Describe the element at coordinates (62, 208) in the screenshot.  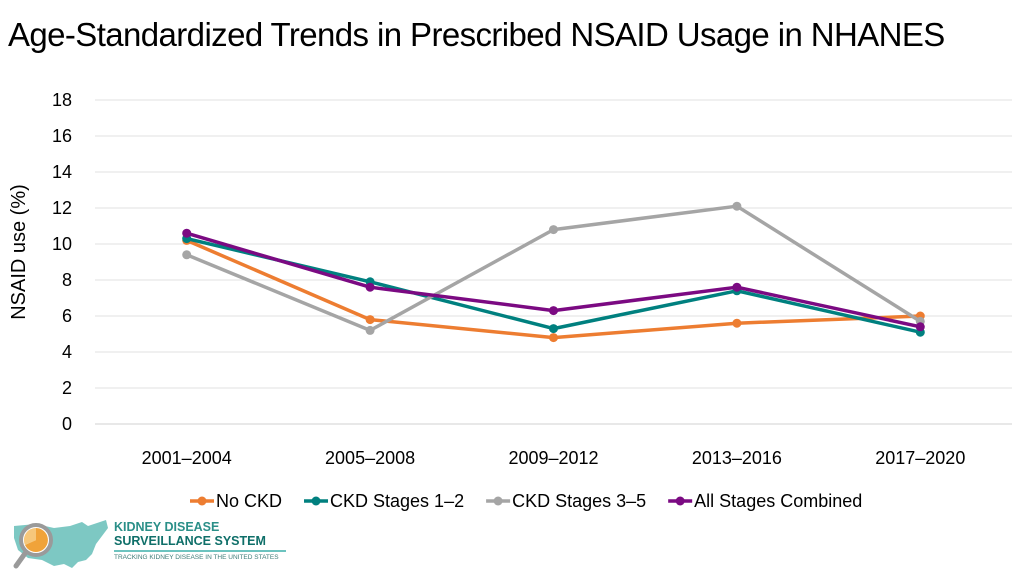
I see `y-tick-label: 12` at that location.